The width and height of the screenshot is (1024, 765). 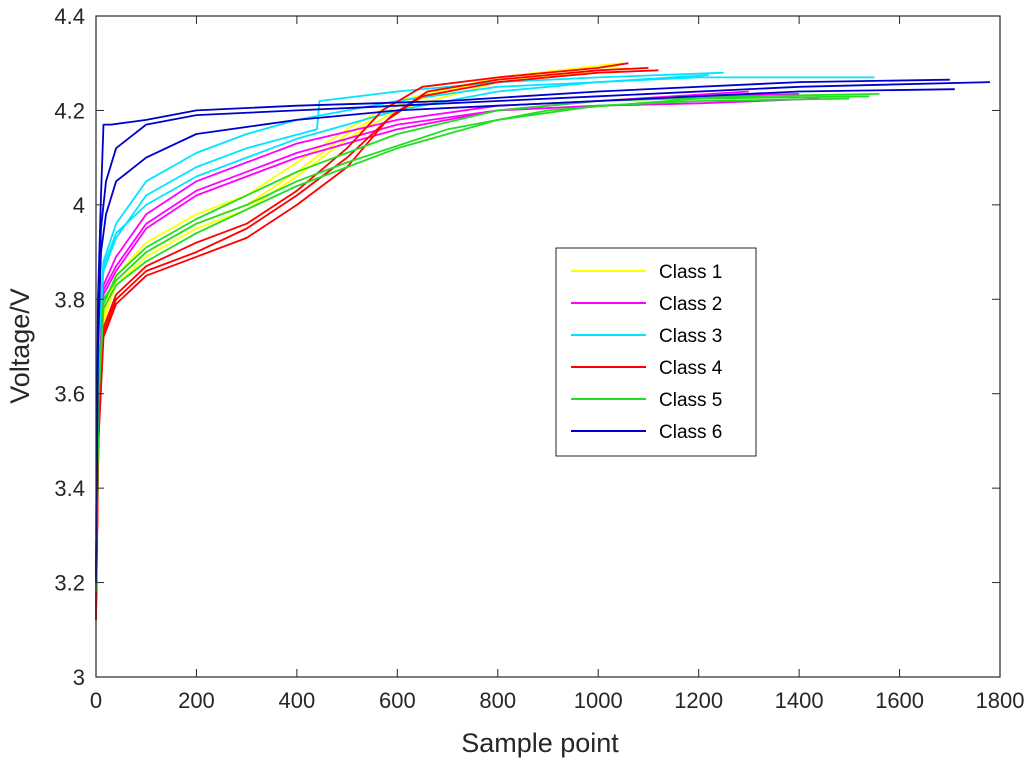 I want to click on legend-label: Class 6, so click(x=690, y=432).